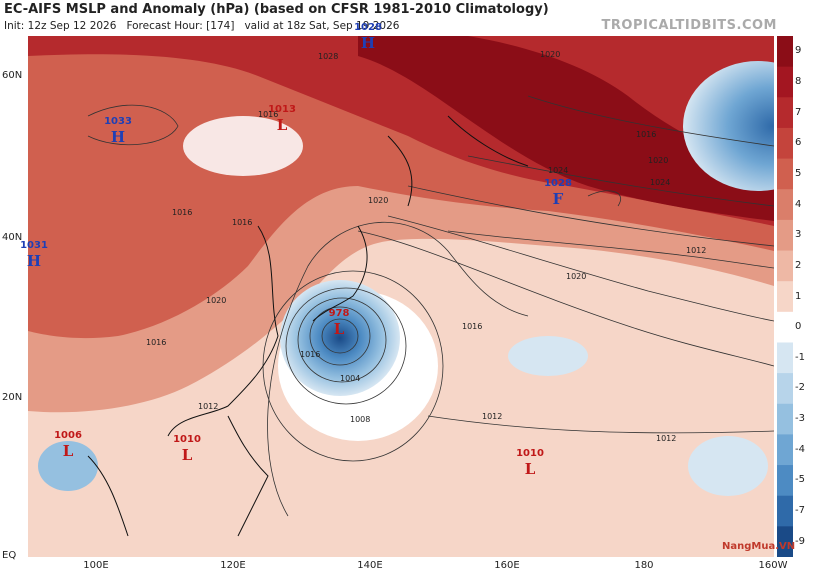 The height and width of the screenshot is (573, 819). Describe the element at coordinates (507, 565) in the screenshot. I see `longitude-label: 160E` at that location.